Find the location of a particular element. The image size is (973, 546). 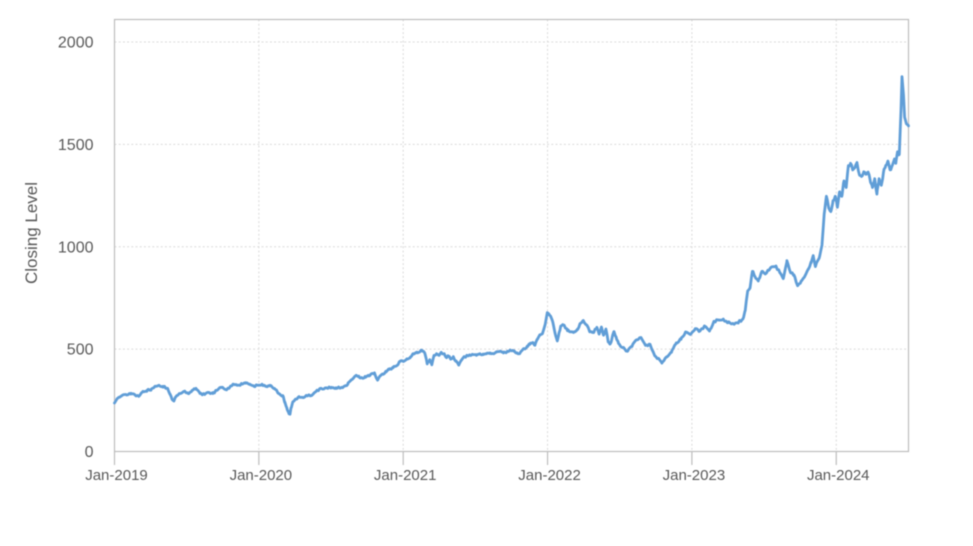

svg-text: 500 is located at coordinates (80, 350).